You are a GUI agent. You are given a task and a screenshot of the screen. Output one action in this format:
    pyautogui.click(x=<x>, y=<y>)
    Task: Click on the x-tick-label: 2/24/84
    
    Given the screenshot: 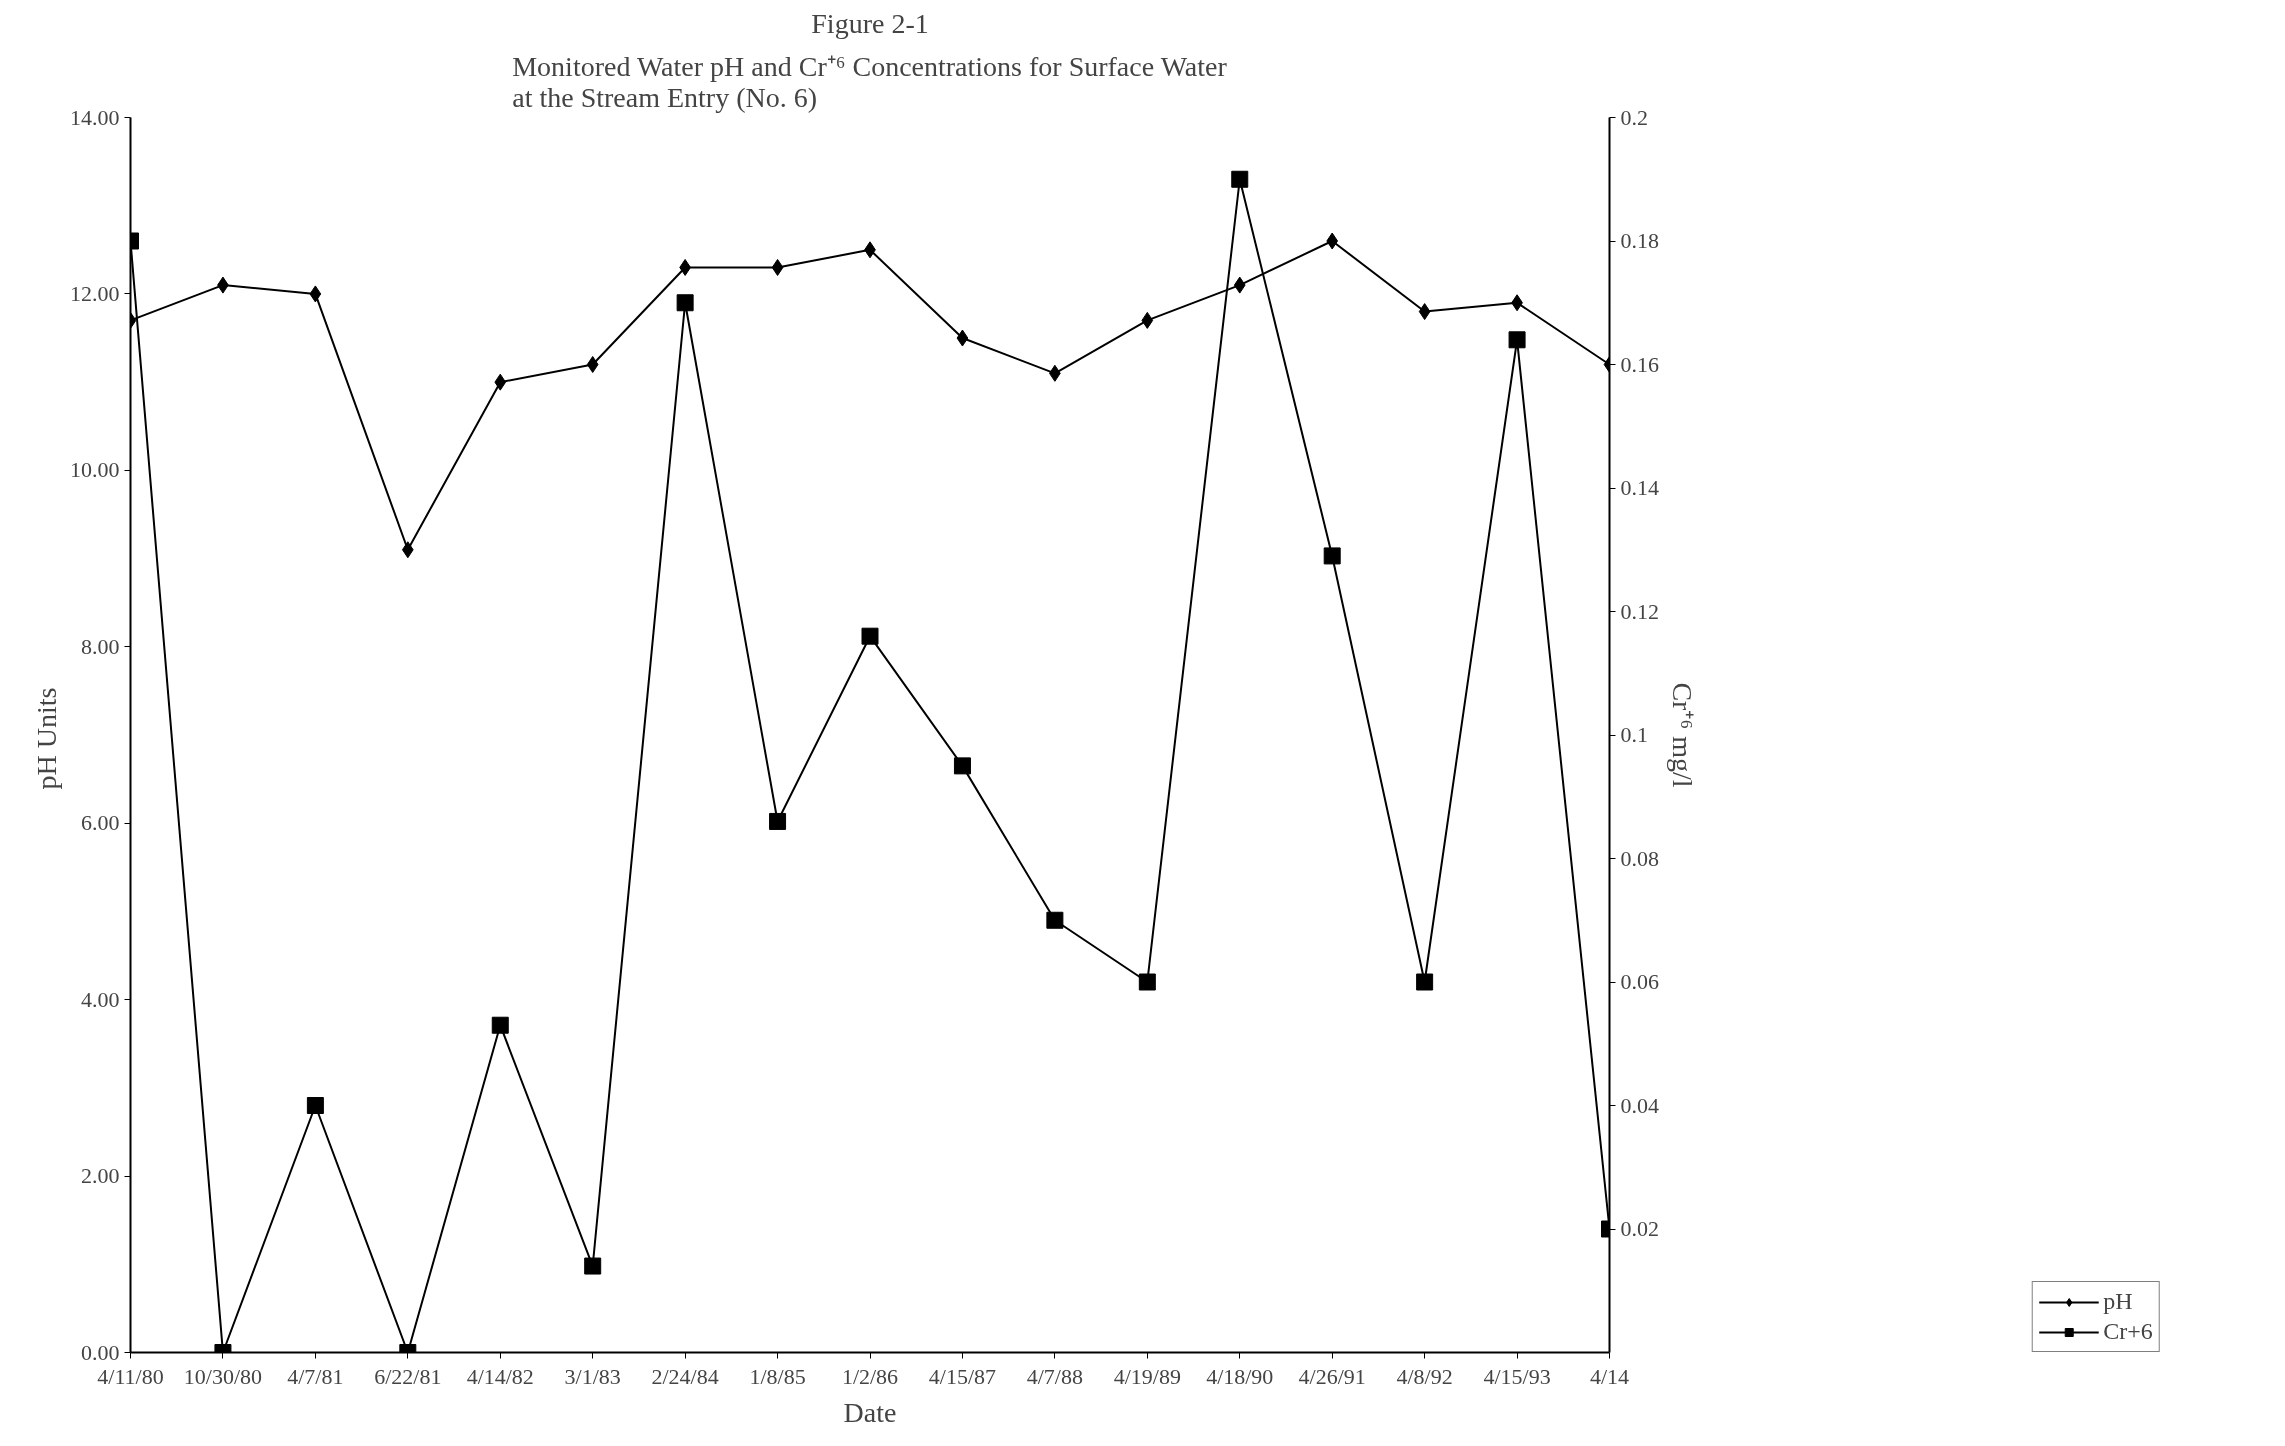 What is the action you would take?
    pyautogui.click(x=685, y=1376)
    